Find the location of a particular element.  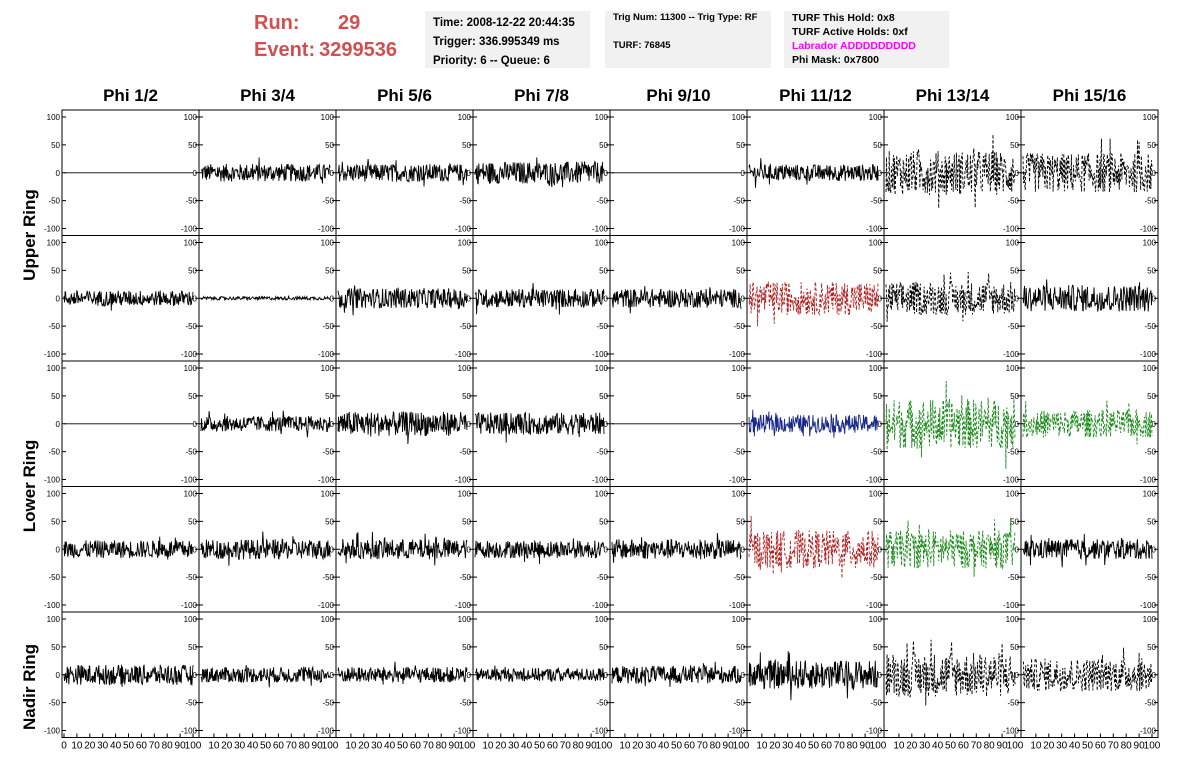

phi-label-15-16: Phi 15/16 is located at coordinates (1089, 95).